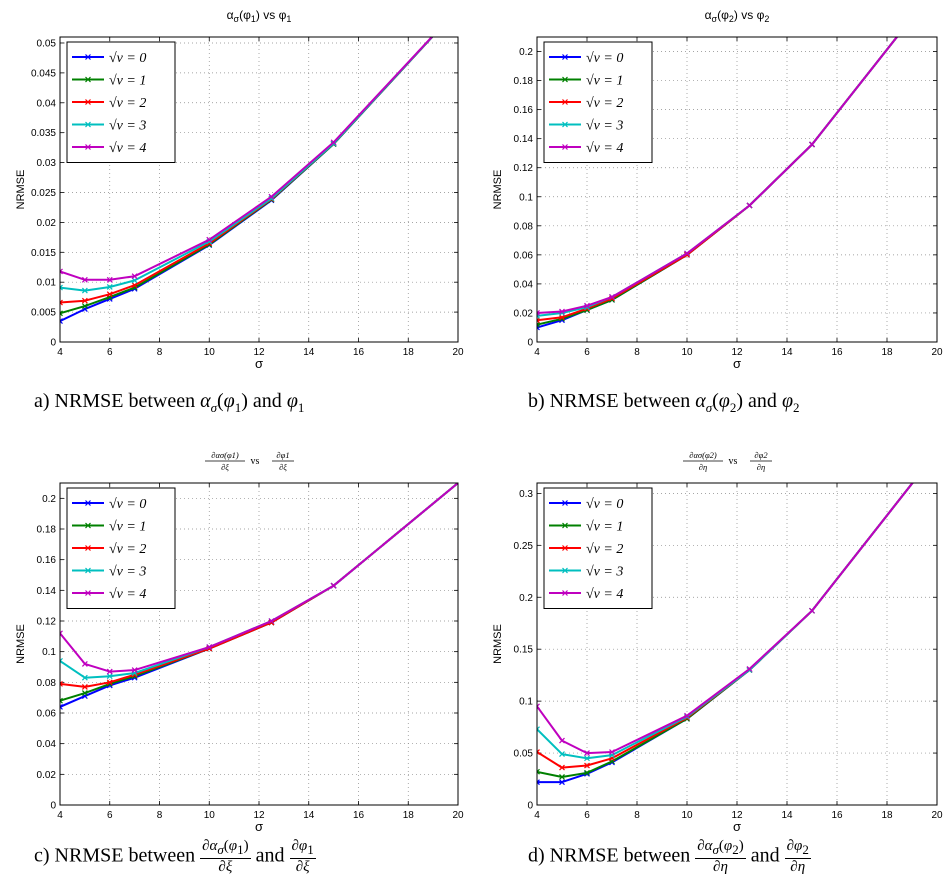 The height and width of the screenshot is (882, 945). What do you see at coordinates (225, 856) in the screenshot?
I see `caption-c-frac-left: ∂ασ(φ1) ∂ξ` at bounding box center [225, 856].